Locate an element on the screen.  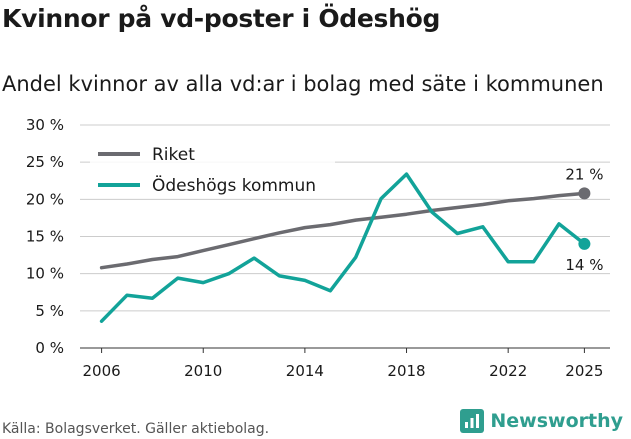
y-tick-label: 30 % is located at coordinates (45, 125).